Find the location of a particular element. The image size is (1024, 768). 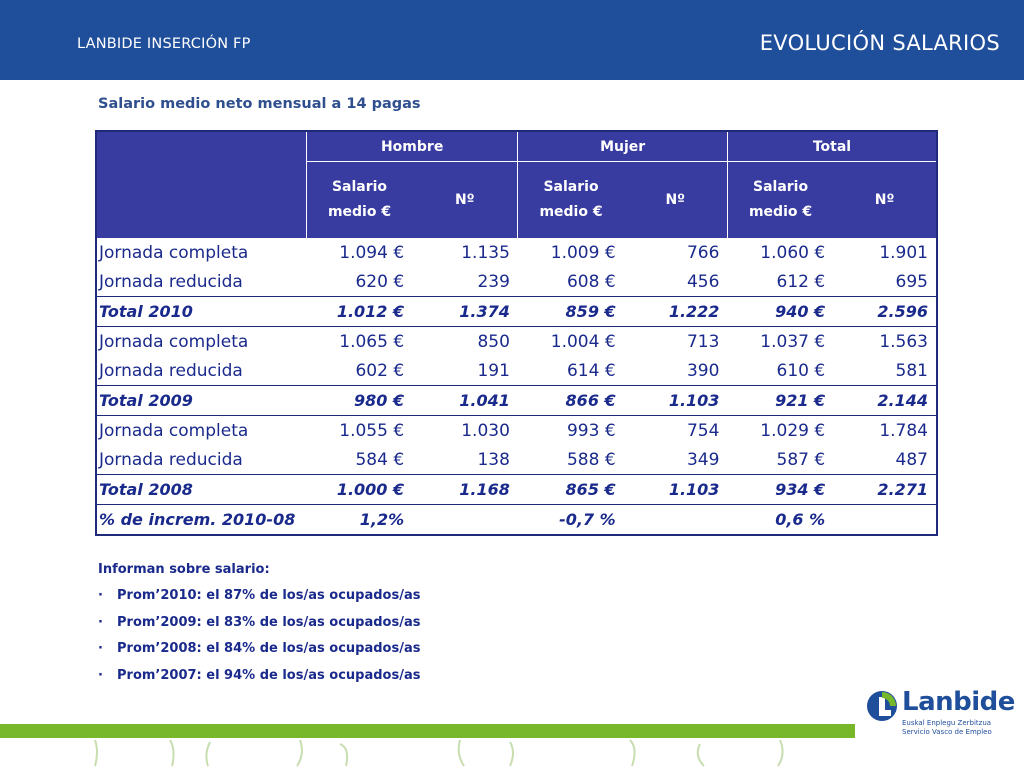

cell-value: 1.029 € is located at coordinates (793, 430).